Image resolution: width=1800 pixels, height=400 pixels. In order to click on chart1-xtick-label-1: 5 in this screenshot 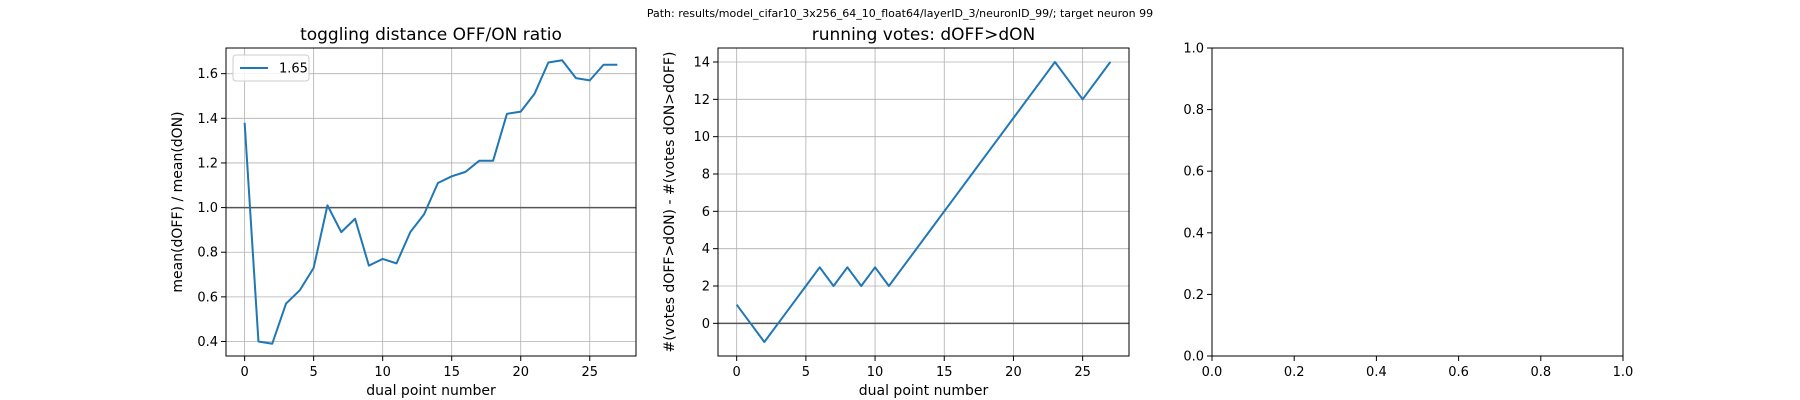, I will do `click(806, 372)`.